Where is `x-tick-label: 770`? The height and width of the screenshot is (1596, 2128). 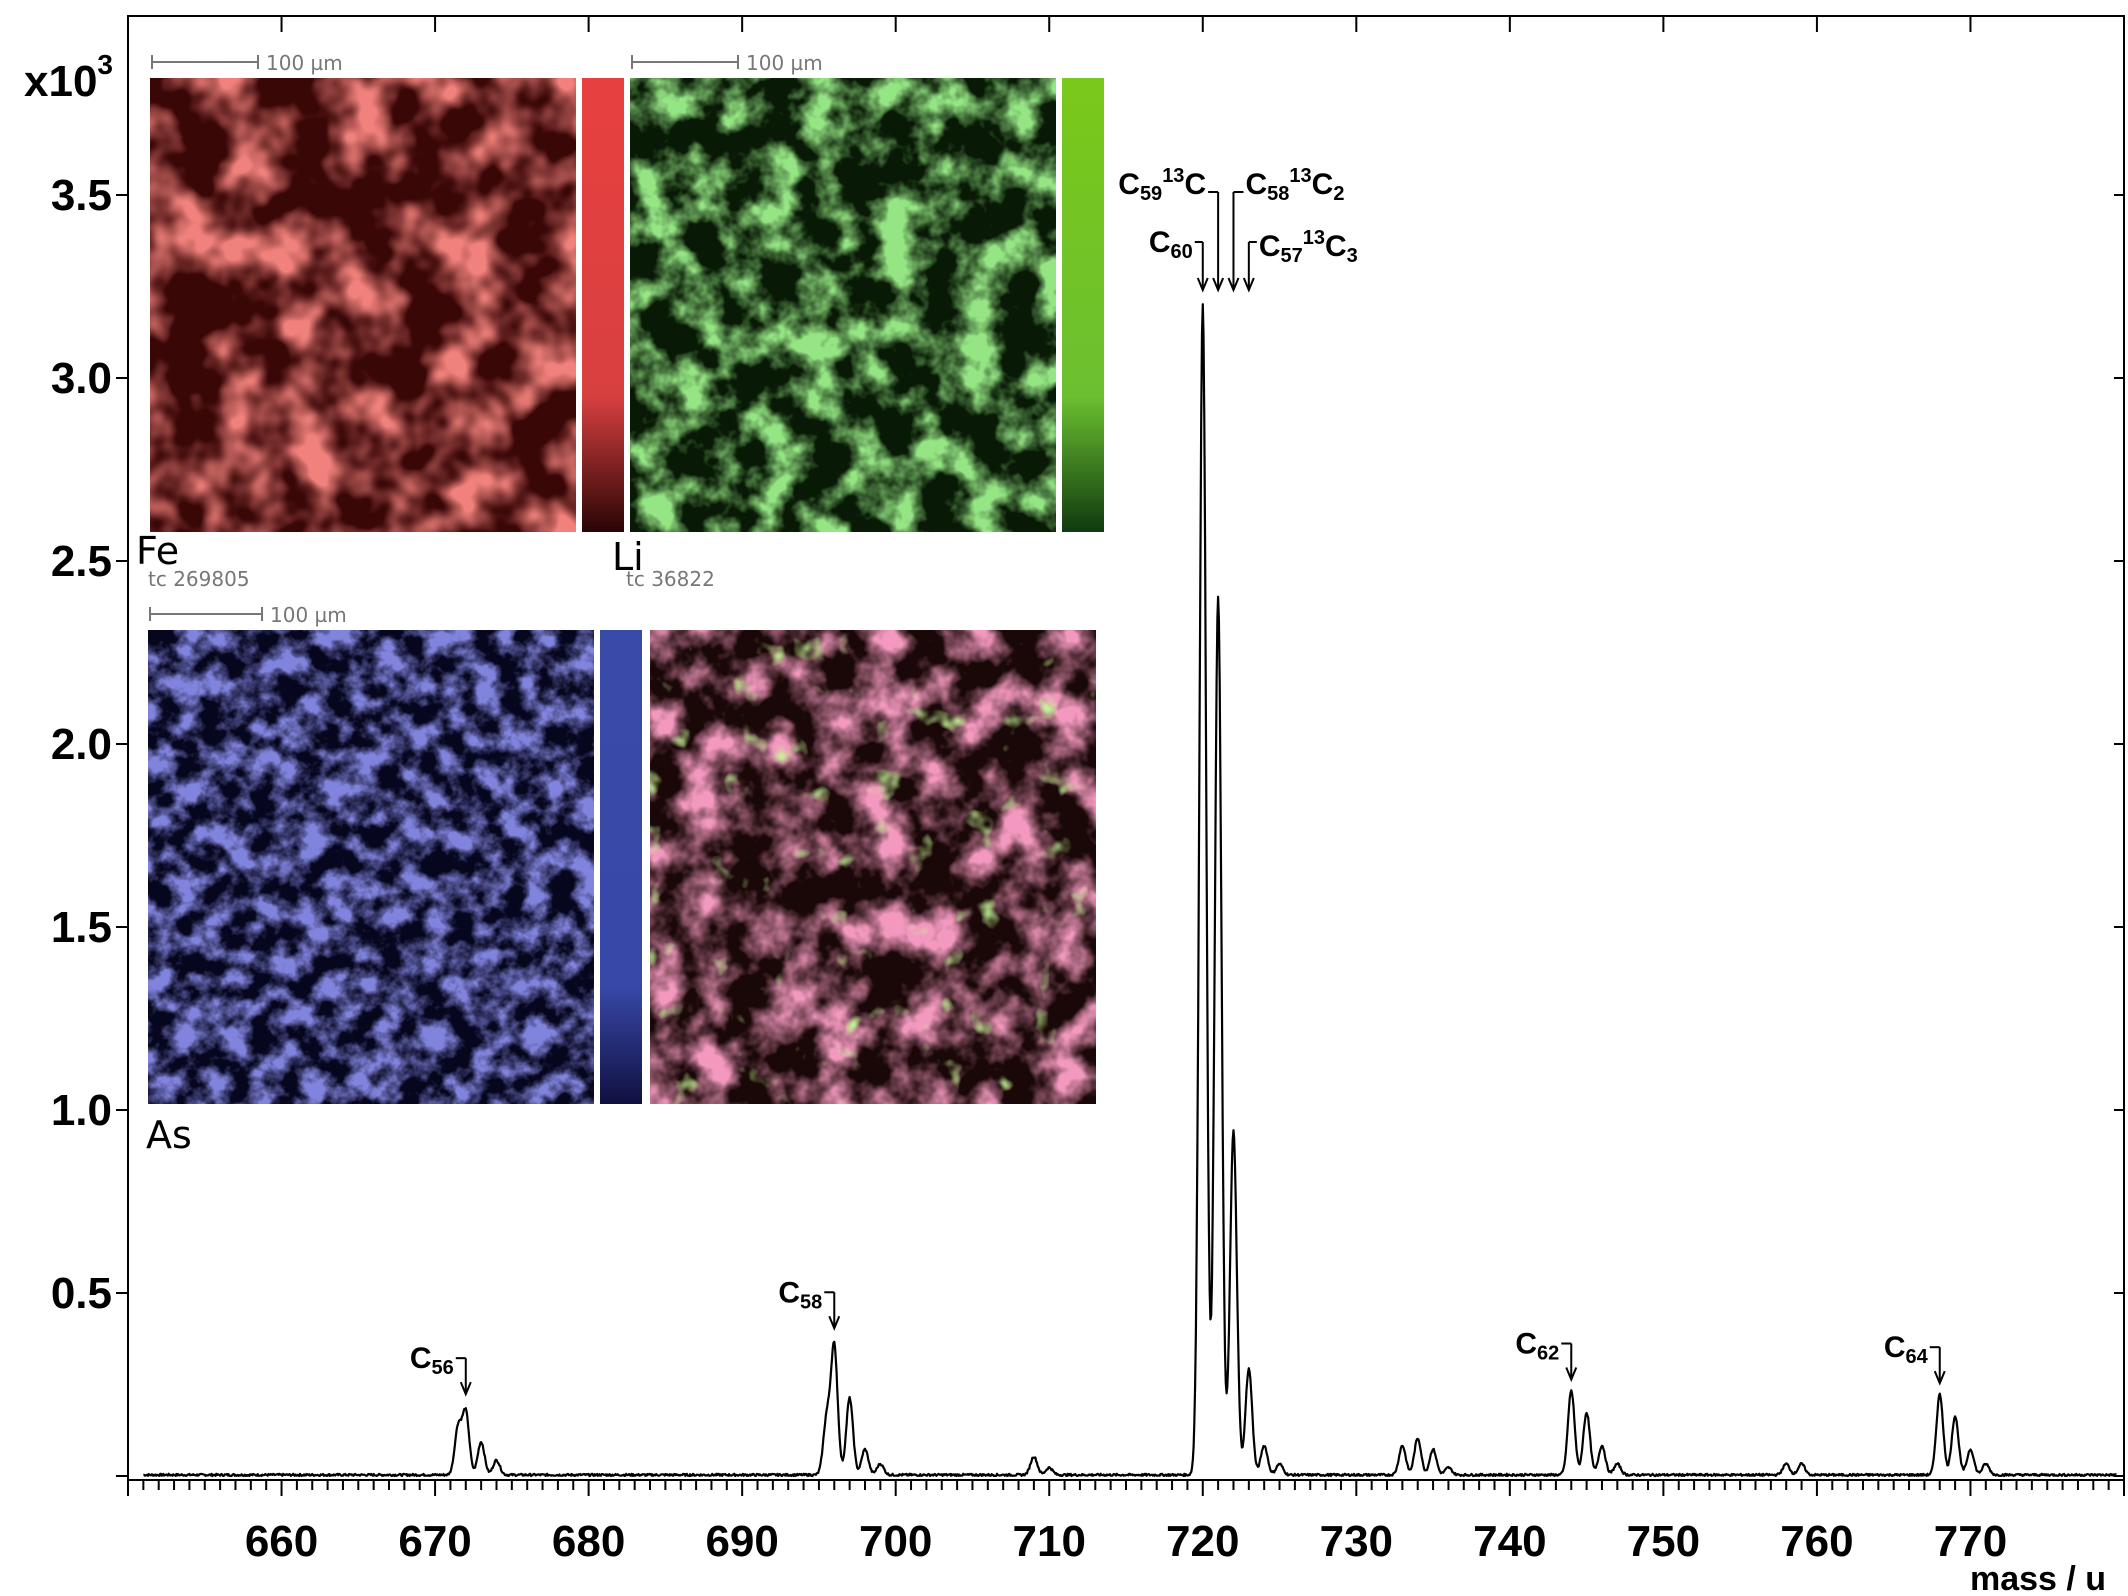 x-tick-label: 770 is located at coordinates (1970, 1541).